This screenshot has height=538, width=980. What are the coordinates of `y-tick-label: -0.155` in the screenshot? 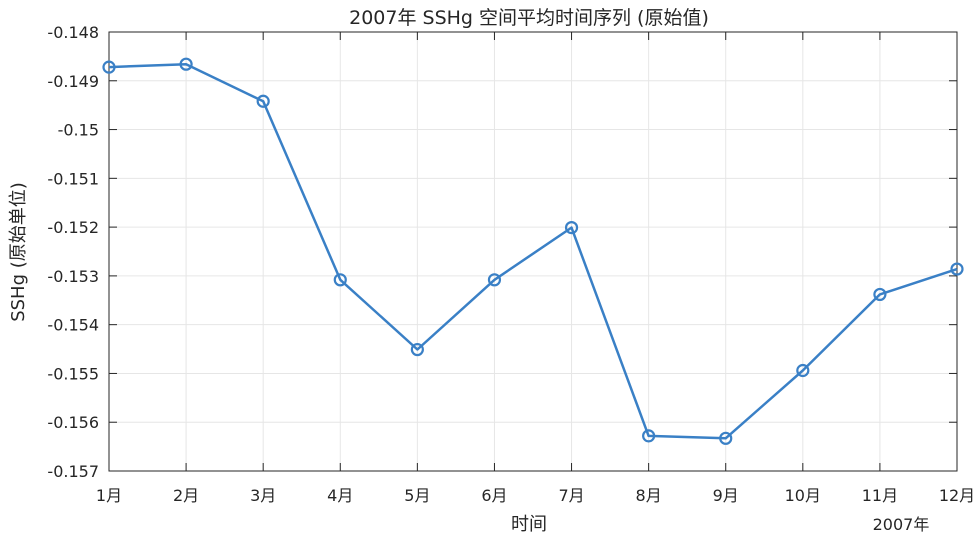 It's located at (73, 373).